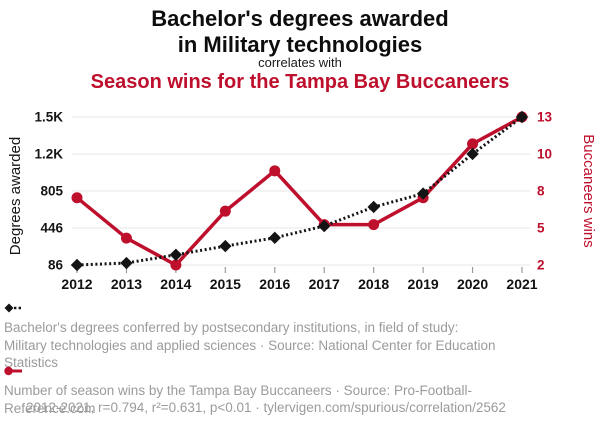  What do you see at coordinates (51, 191) in the screenshot?
I see `left-axis-tick-label: 805` at bounding box center [51, 191].